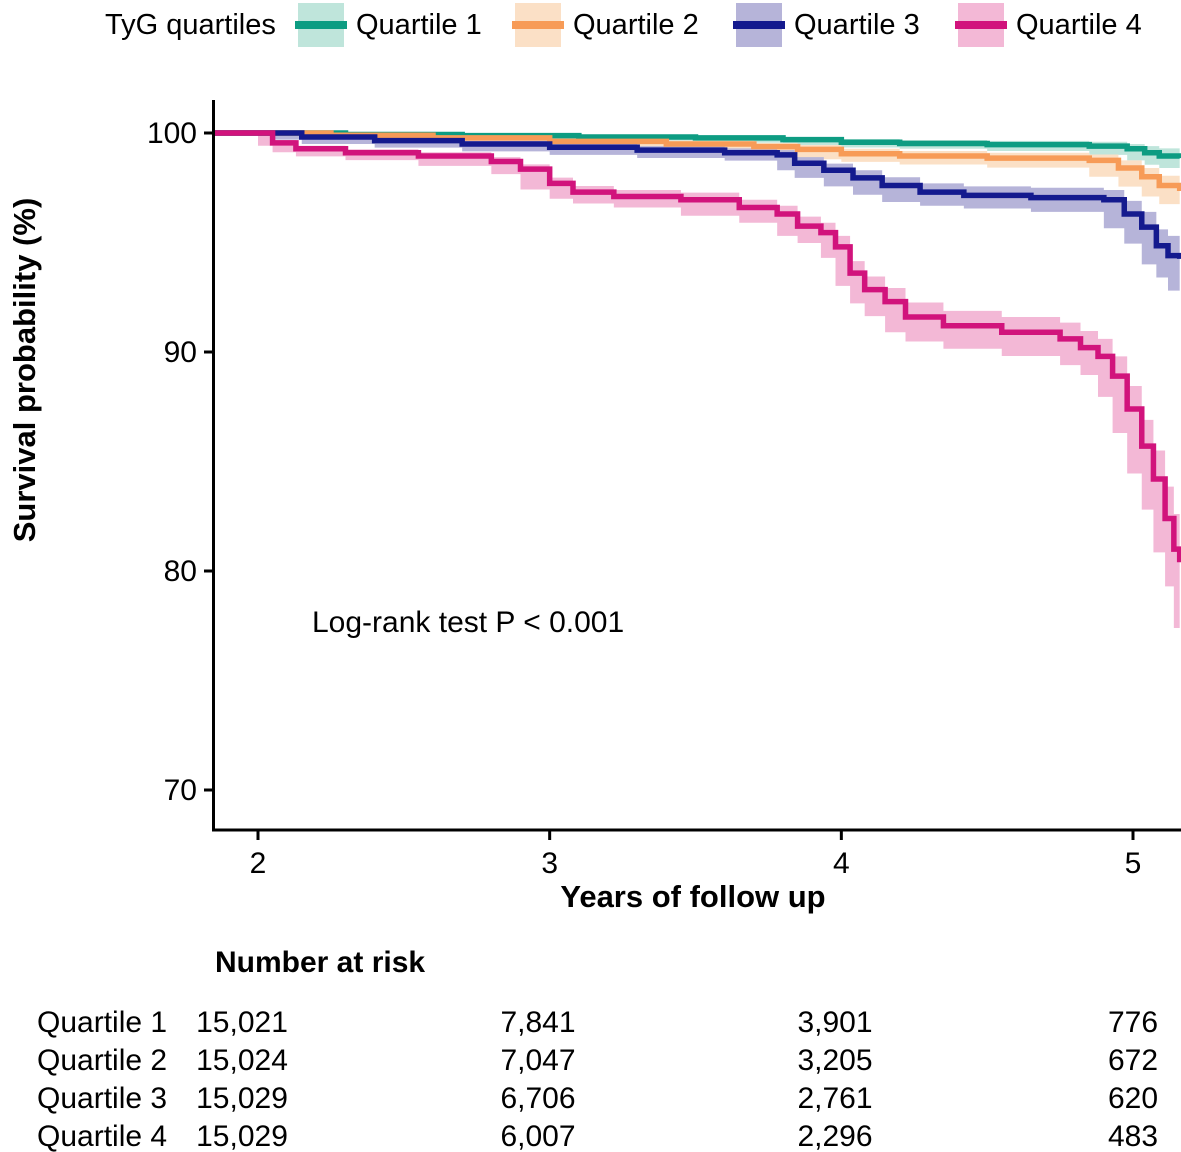  What do you see at coordinates (1079, 24) in the screenshot?
I see `legend-item-label: Quartile 4` at bounding box center [1079, 24].